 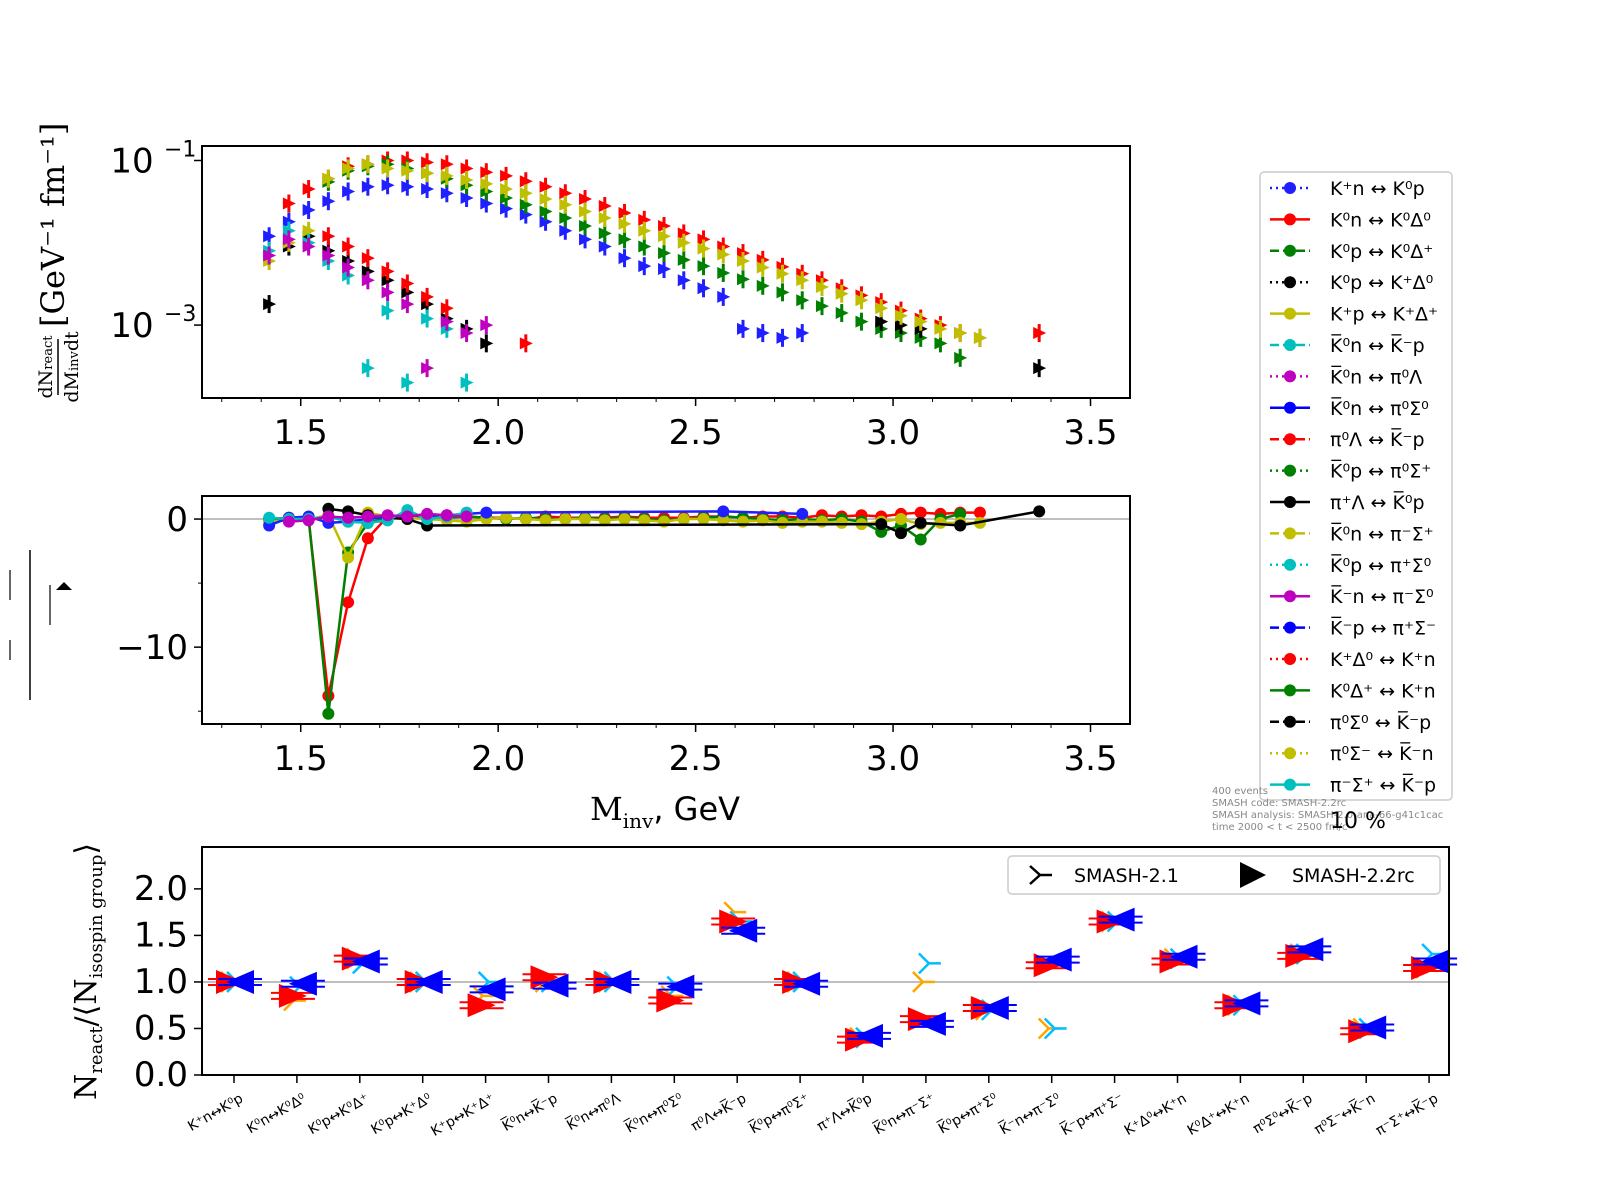 I want to click on top-ylabel-den: dM, so click(x=72, y=387).